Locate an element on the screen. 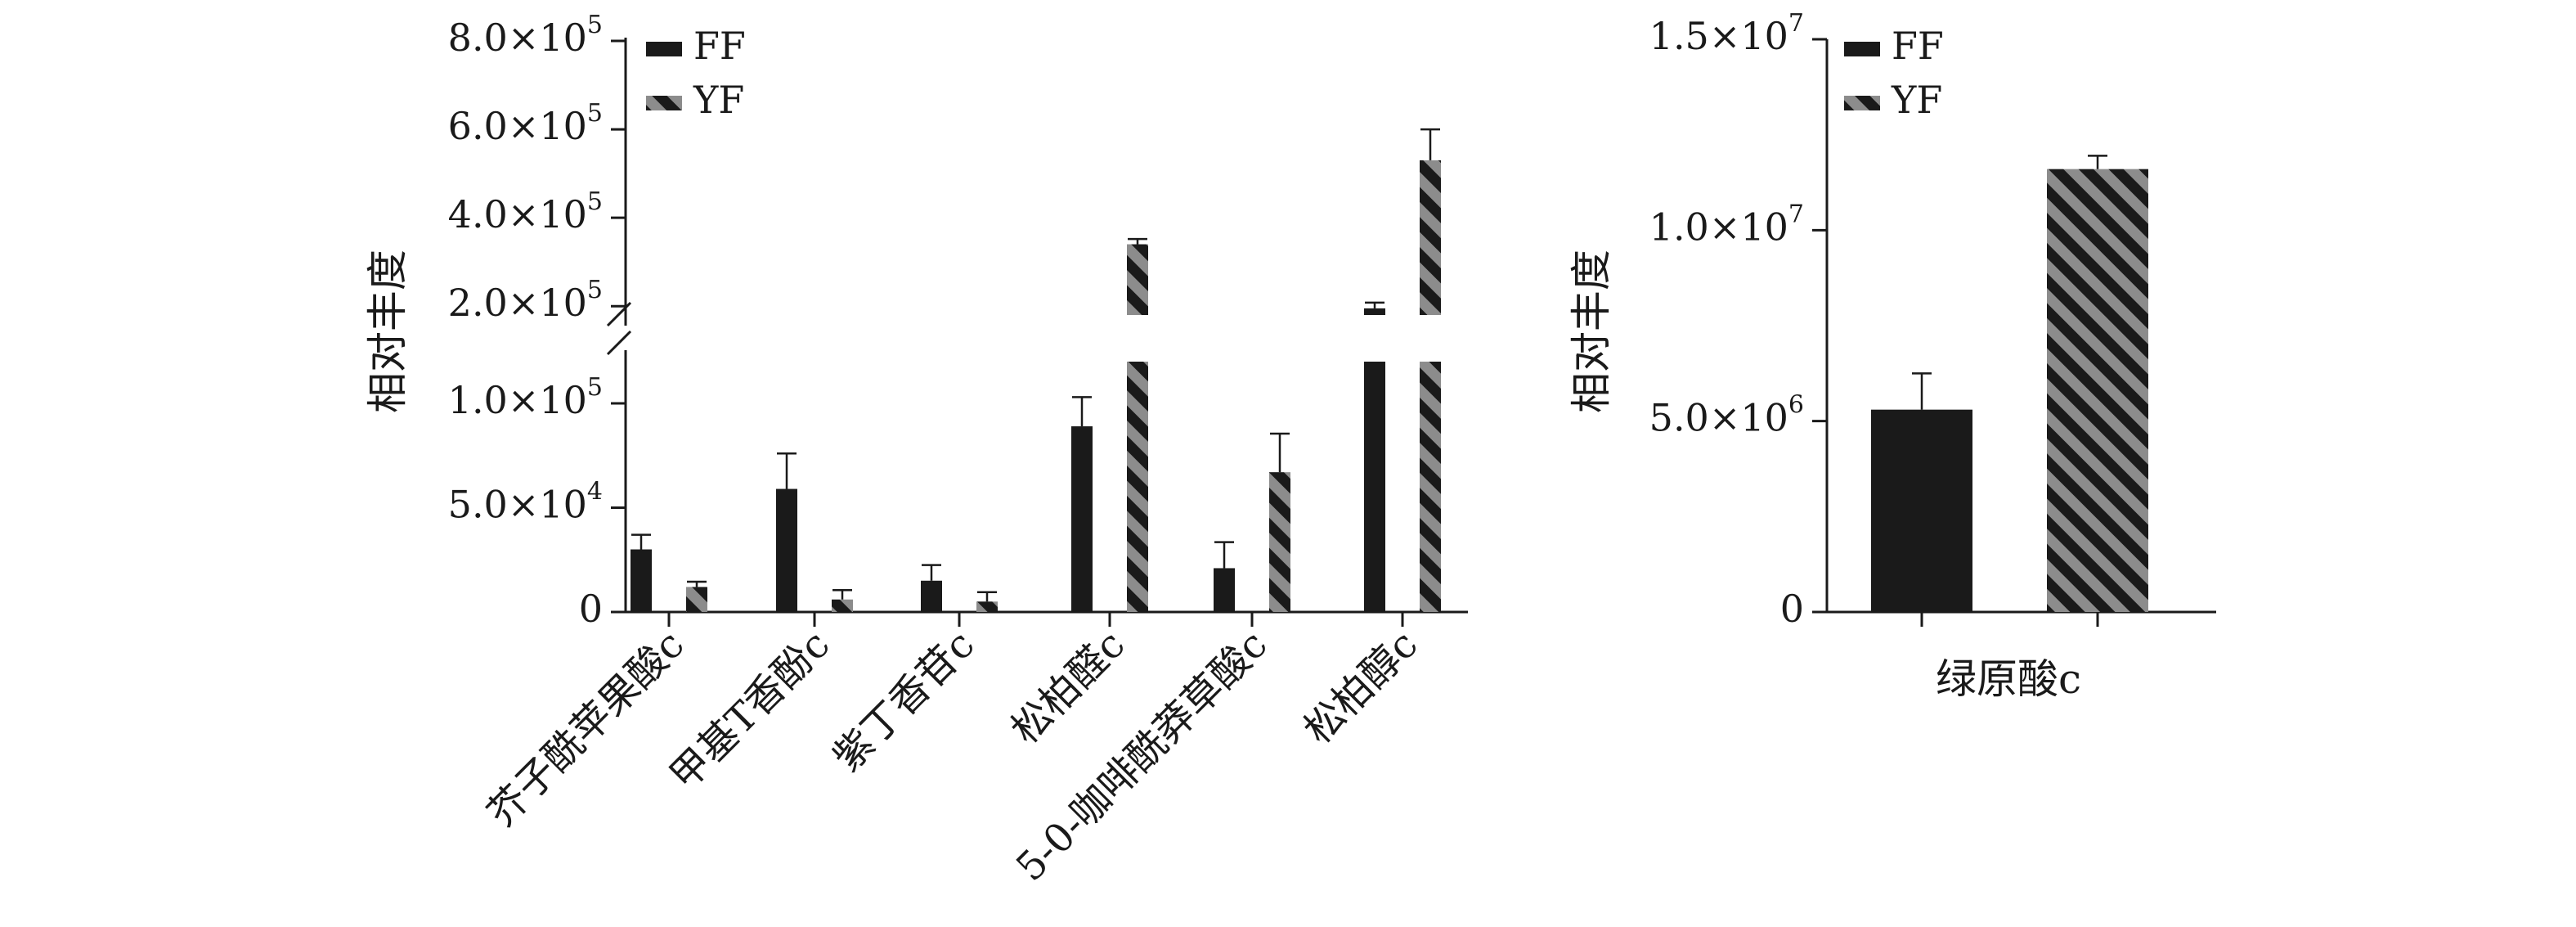  left-y-tick-label: 0 is located at coordinates (591, 609).